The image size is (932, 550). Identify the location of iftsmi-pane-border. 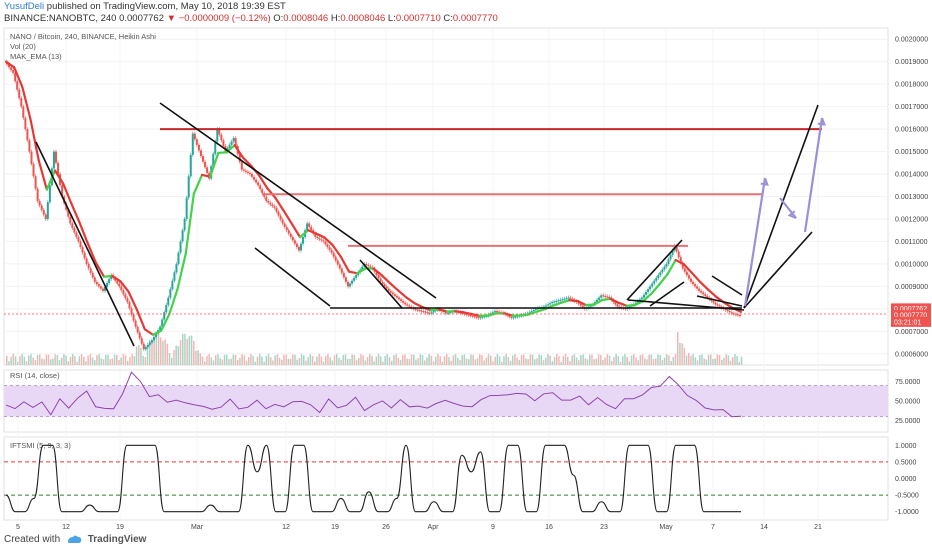
(446, 478).